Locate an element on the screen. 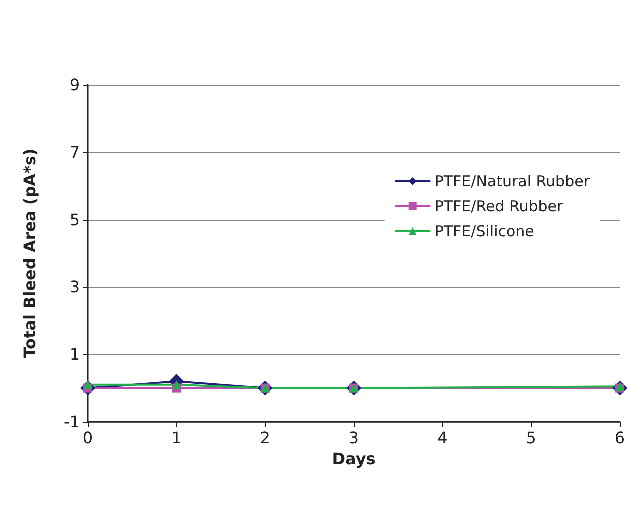 This screenshot has width=640, height=523. y-tick-label: 1 is located at coordinates (75, 354).